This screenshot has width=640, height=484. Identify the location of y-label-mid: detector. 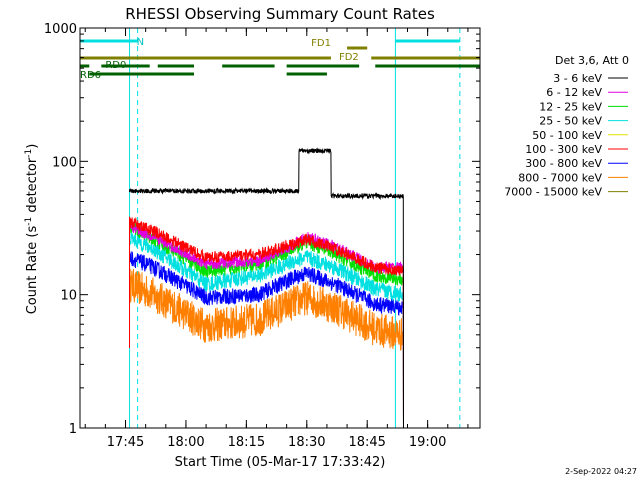
(32, 187).